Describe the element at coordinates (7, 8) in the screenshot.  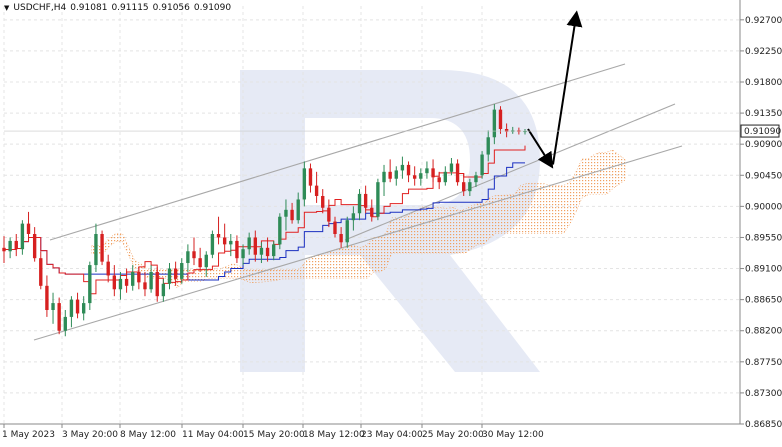
I see `triangle-down-icon: ▼` at that location.